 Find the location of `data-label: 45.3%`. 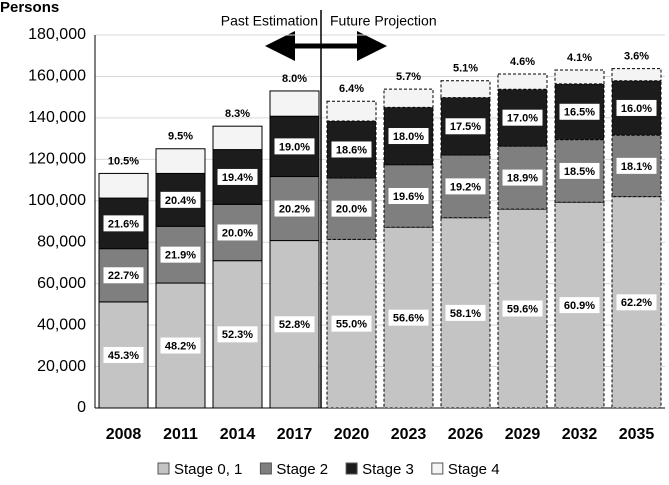

data-label: 45.3% is located at coordinates (123, 356).